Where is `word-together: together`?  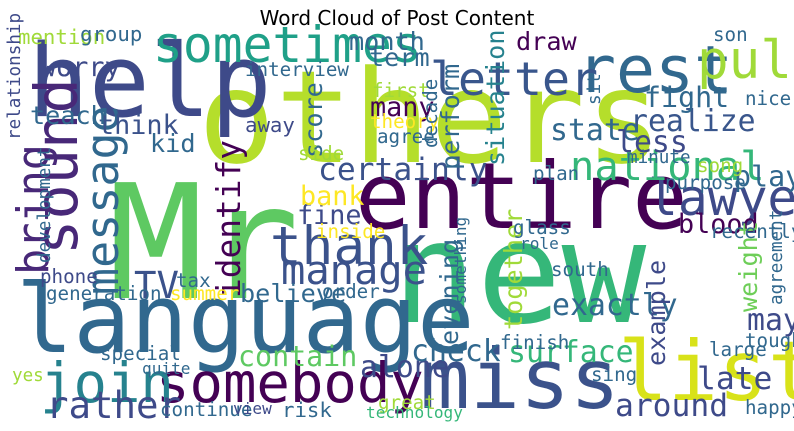 word-together: together is located at coordinates (513, 269).